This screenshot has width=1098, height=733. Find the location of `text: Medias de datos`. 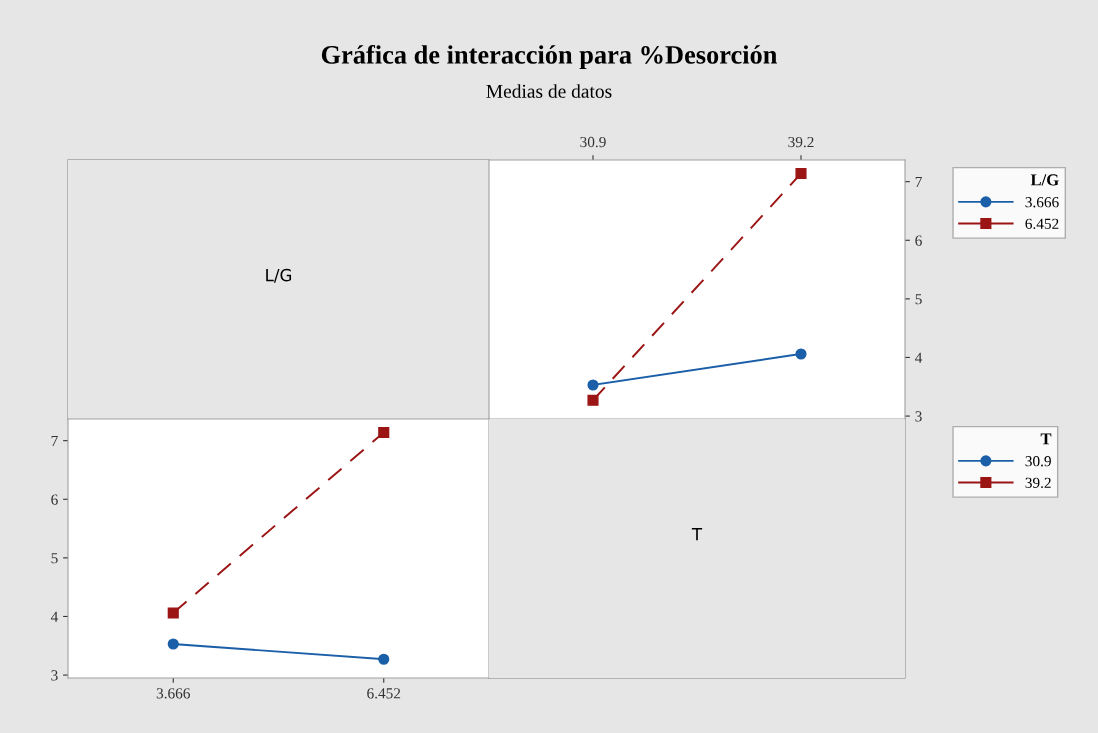

text: Medias de datos is located at coordinates (549, 91).